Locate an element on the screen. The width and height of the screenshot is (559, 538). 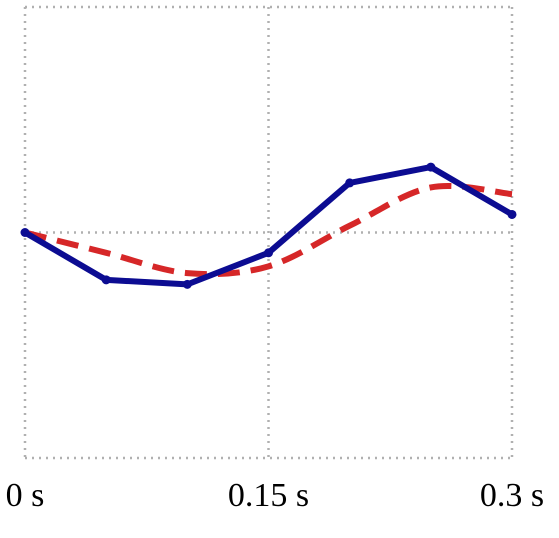
x-tick-label: 0.15 s is located at coordinates (268, 495).